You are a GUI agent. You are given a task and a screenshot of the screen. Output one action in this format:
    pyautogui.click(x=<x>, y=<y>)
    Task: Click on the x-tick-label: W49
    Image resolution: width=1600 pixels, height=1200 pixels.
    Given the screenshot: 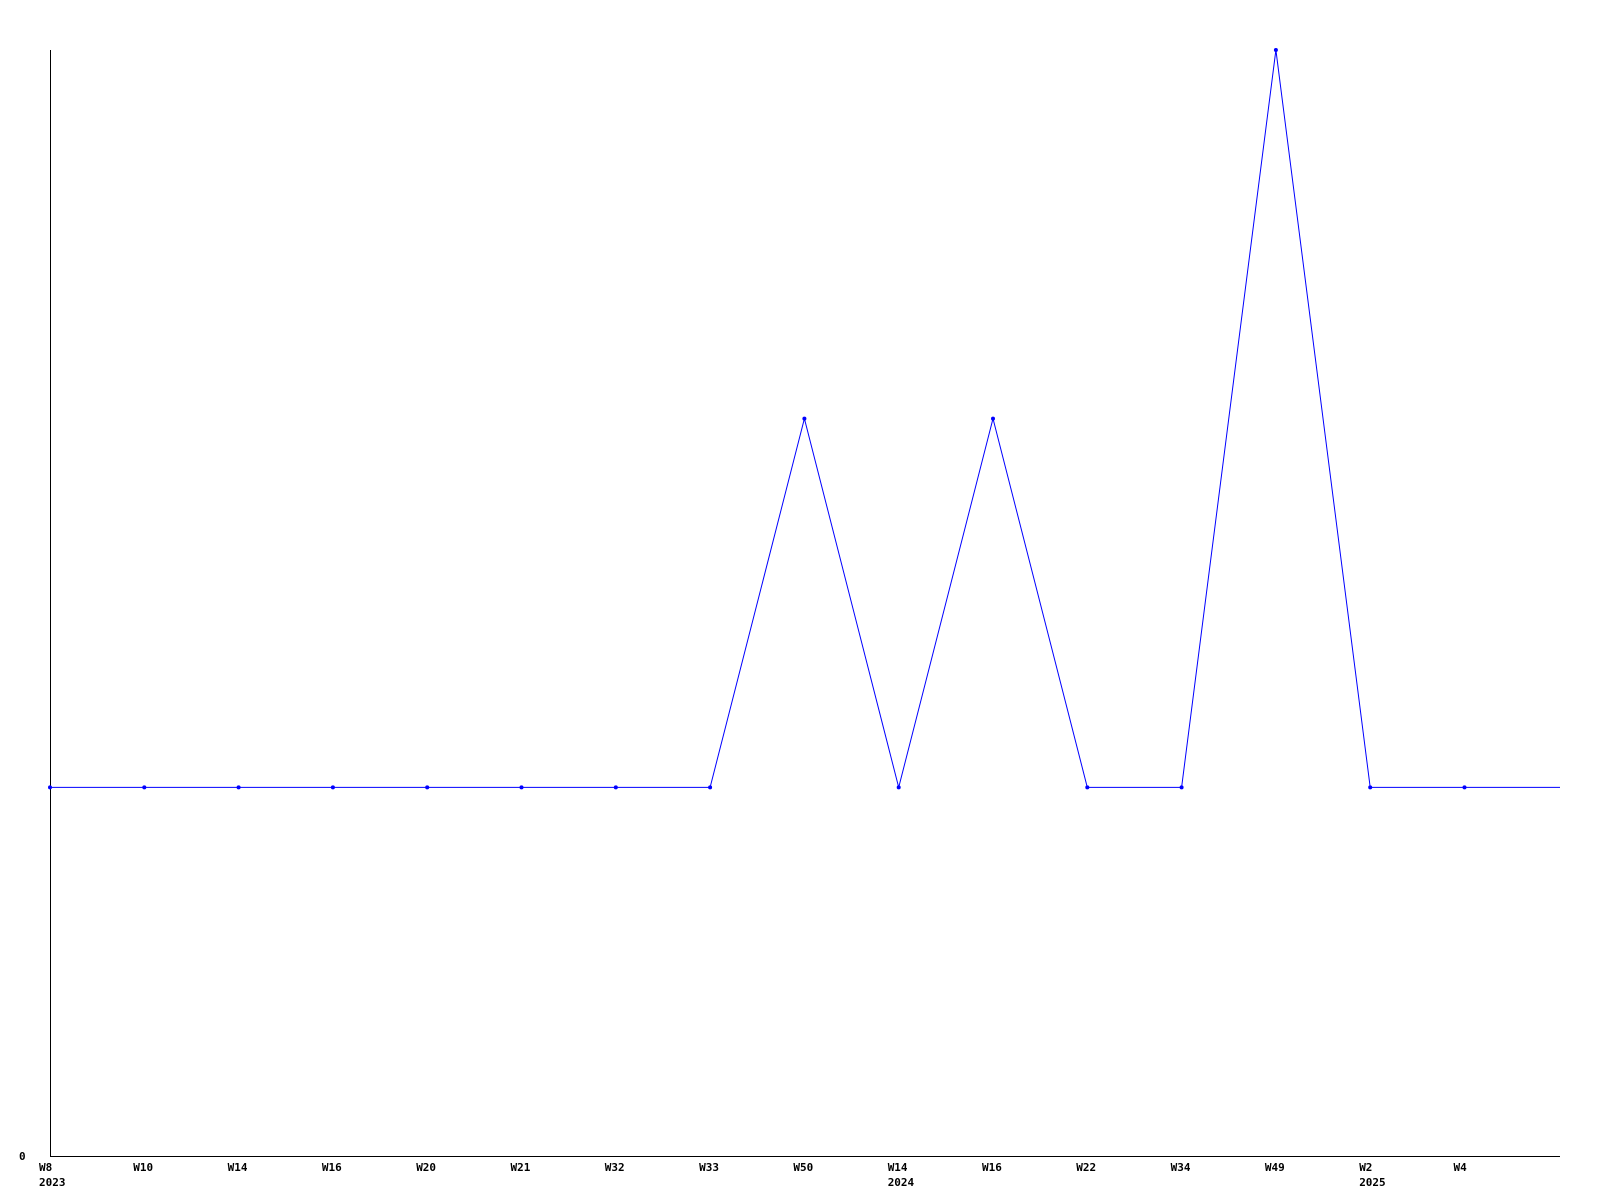 What is the action you would take?
    pyautogui.click(x=1275, y=1167)
    